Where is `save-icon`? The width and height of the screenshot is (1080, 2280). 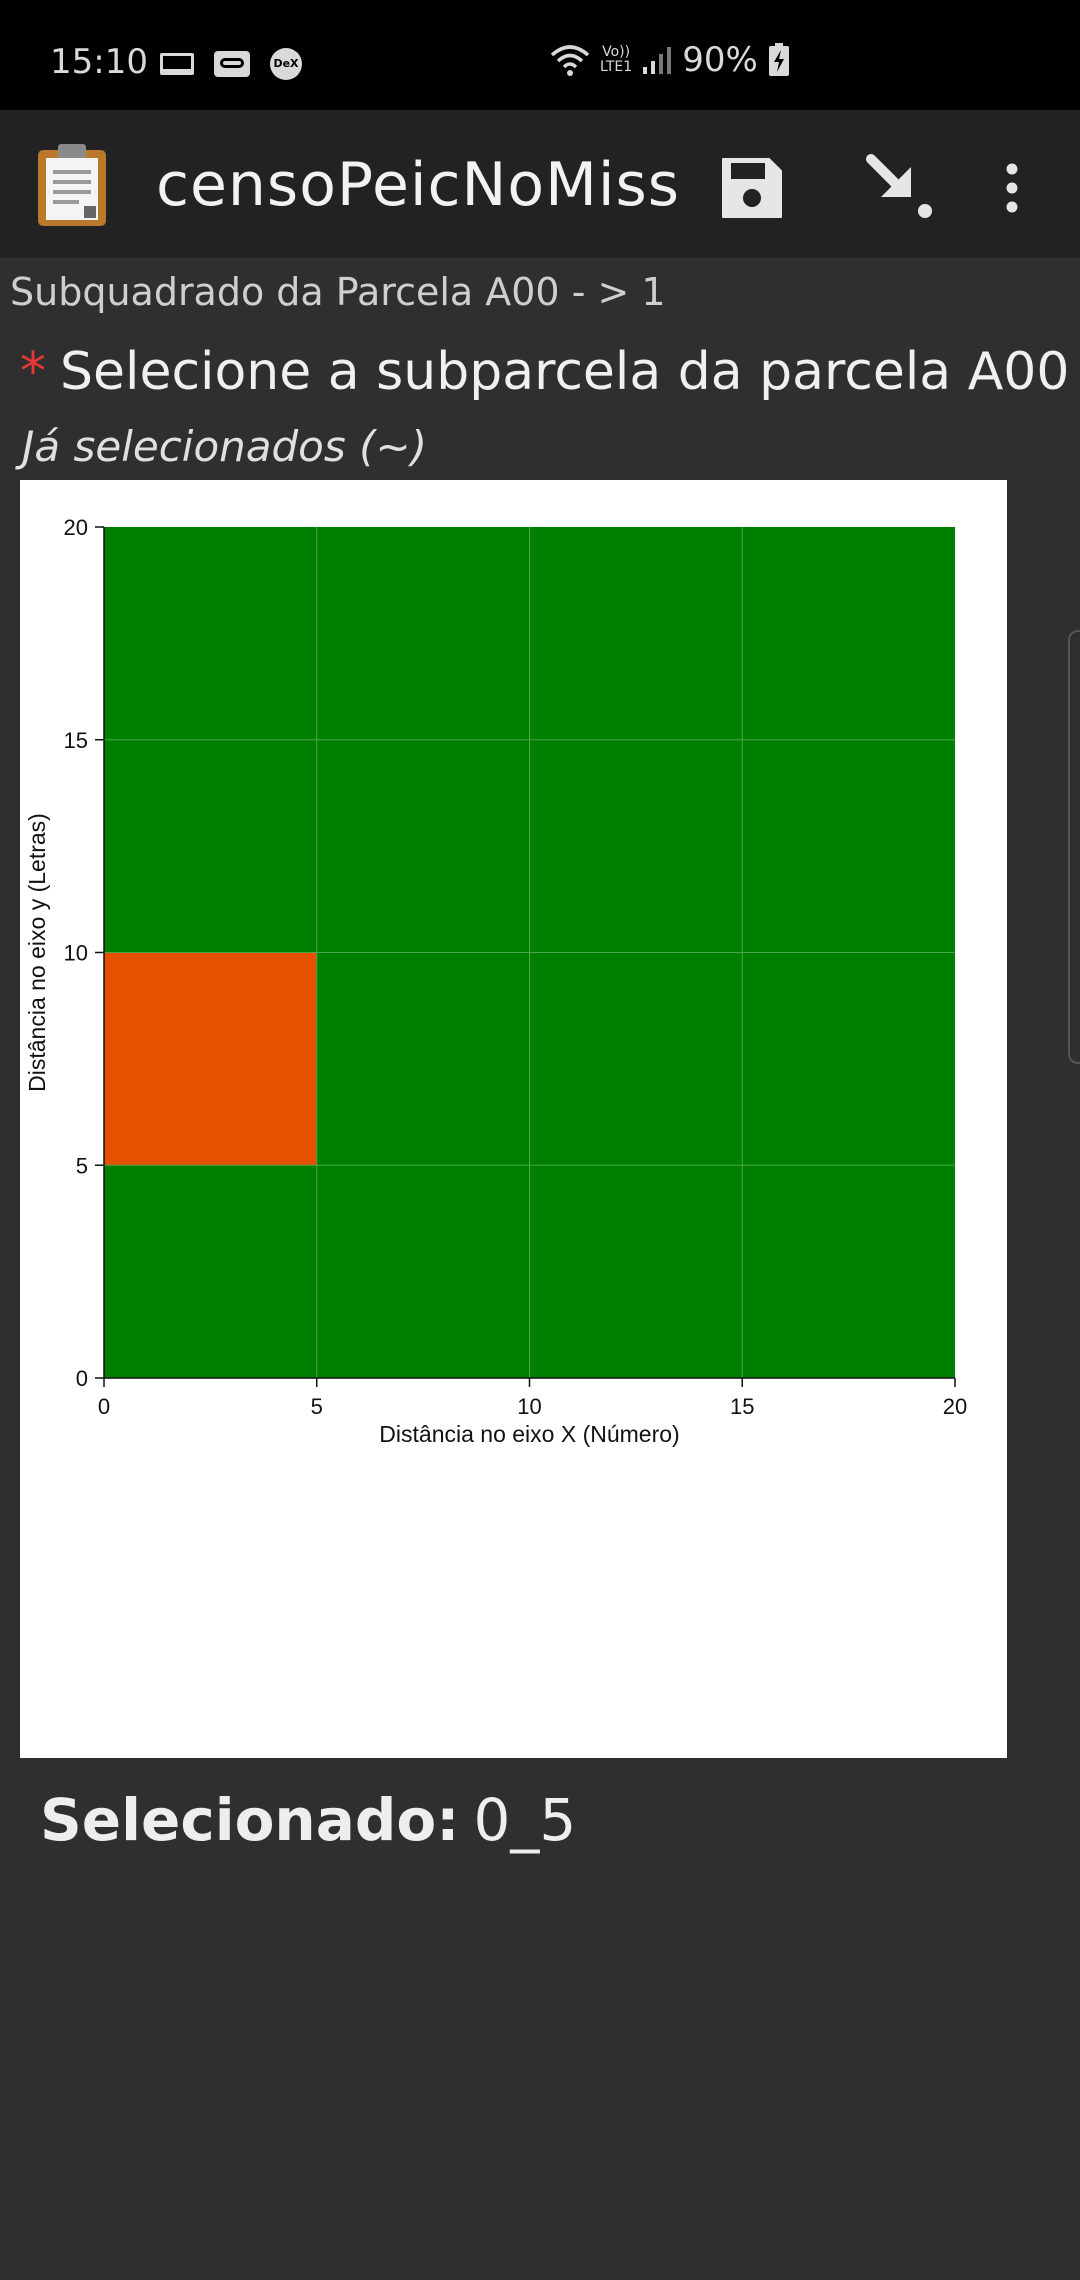 save-icon is located at coordinates (752, 190).